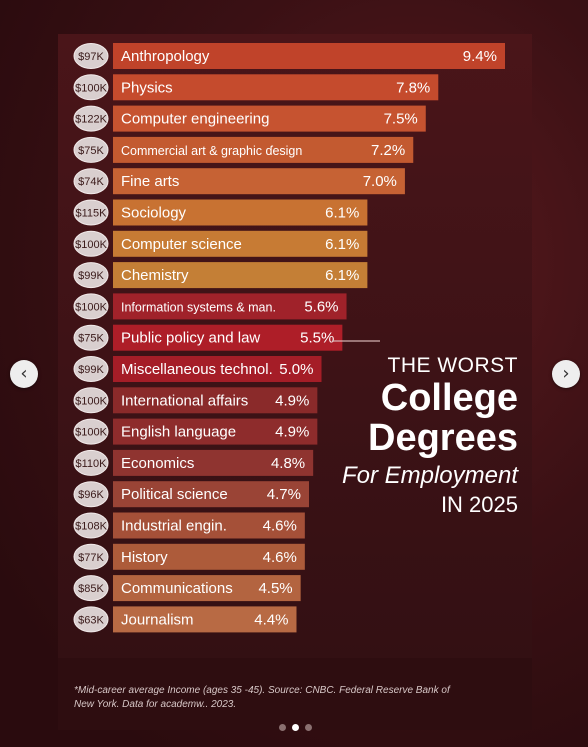 The image size is (588, 747). What do you see at coordinates (174, 526) in the screenshot?
I see `category-label: Industrial engin.` at bounding box center [174, 526].